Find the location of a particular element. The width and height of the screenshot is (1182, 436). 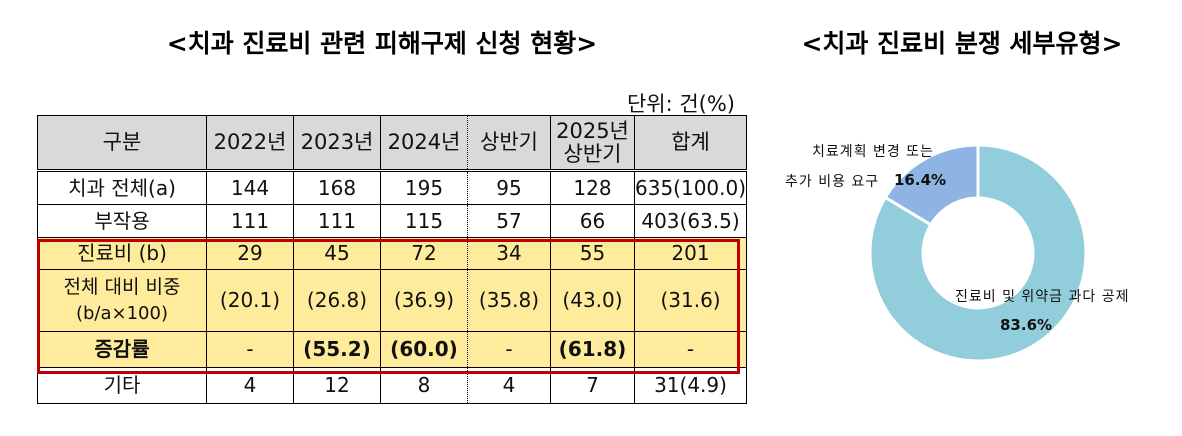

row-label: 진료비 (b) is located at coordinates (122, 253).